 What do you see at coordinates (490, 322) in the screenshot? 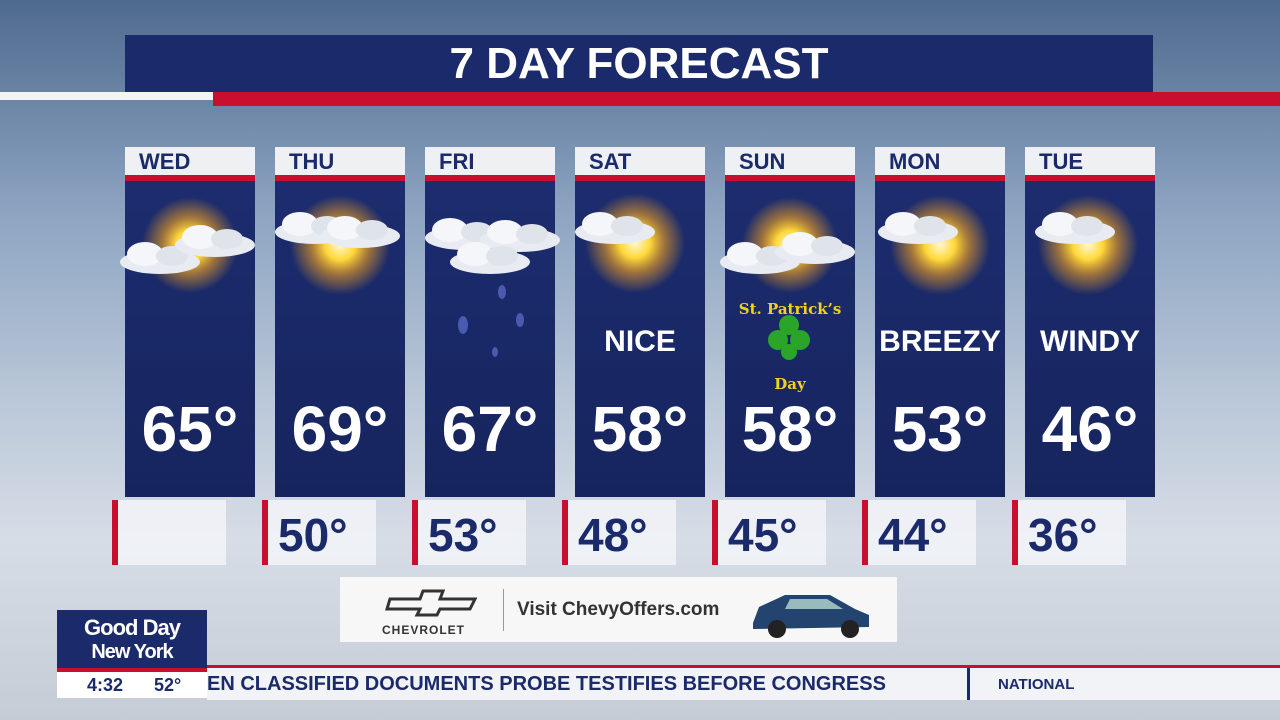
I see `day-column: FRI 67°` at bounding box center [490, 322].